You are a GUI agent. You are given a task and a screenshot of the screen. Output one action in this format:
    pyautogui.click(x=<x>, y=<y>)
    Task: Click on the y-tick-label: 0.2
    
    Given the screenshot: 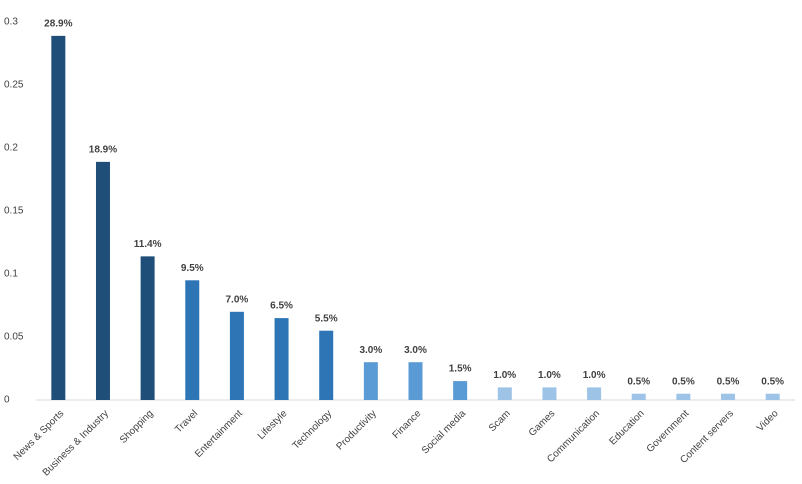 What is the action you would take?
    pyautogui.click(x=11, y=148)
    